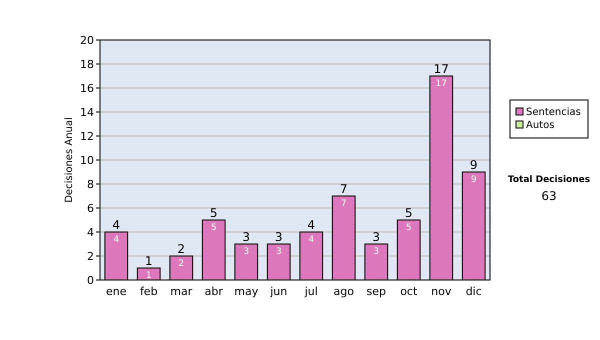  What do you see at coordinates (343, 204) in the screenshot?
I see `data-label: 7` at bounding box center [343, 204].